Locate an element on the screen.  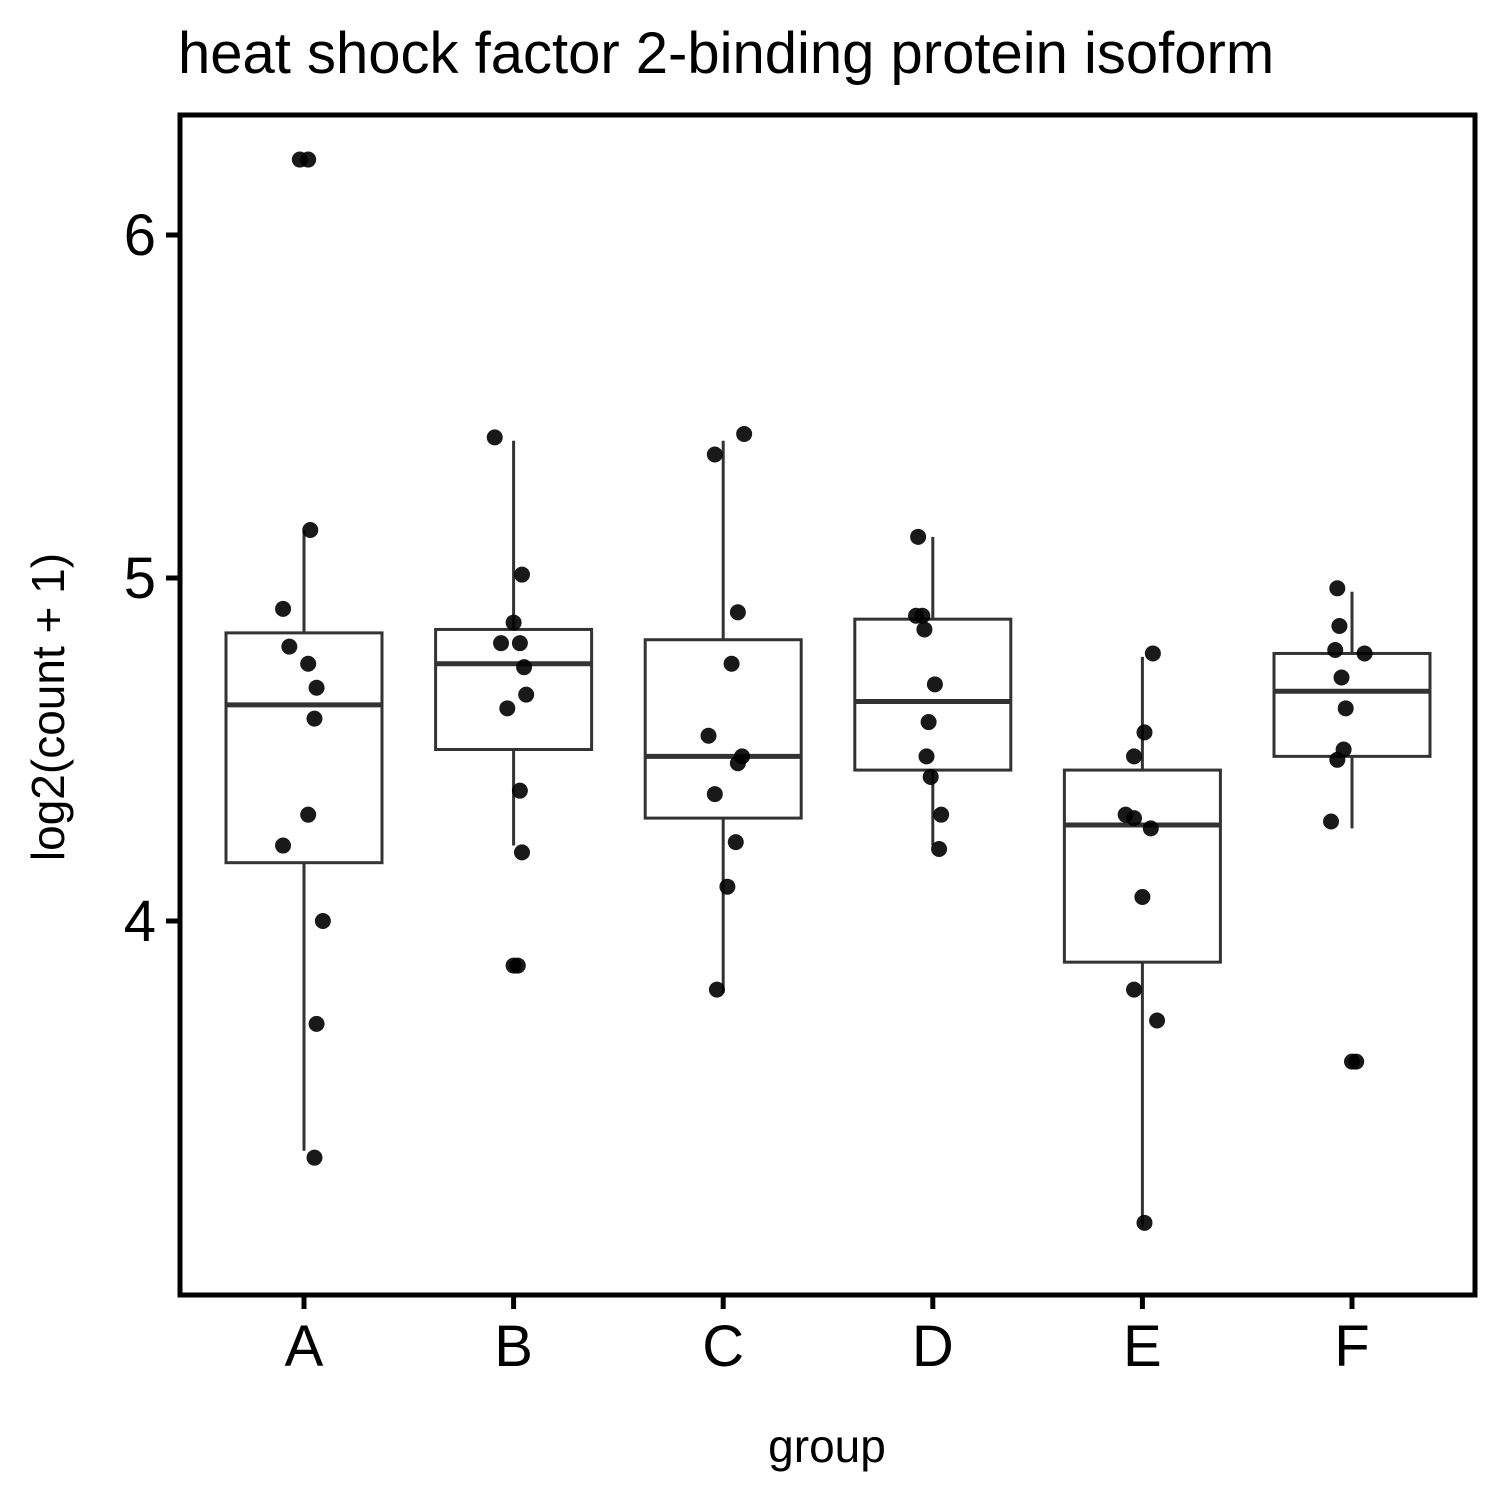
box-group-e is located at coordinates (1142, 941).